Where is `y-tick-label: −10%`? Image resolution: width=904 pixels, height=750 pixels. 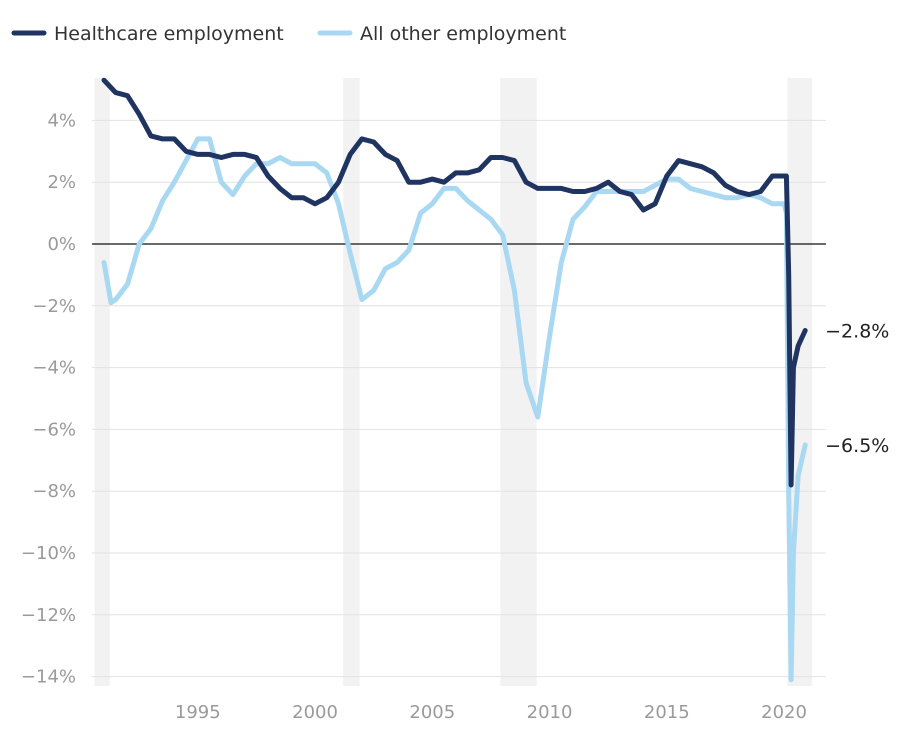 y-tick-label: −10% is located at coordinates (48, 553).